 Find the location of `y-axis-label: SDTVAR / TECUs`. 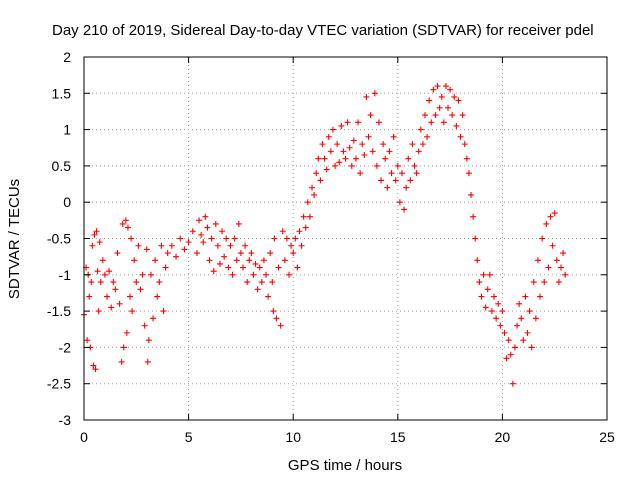

y-axis-label: SDTVAR / TECUs is located at coordinates (14, 239).